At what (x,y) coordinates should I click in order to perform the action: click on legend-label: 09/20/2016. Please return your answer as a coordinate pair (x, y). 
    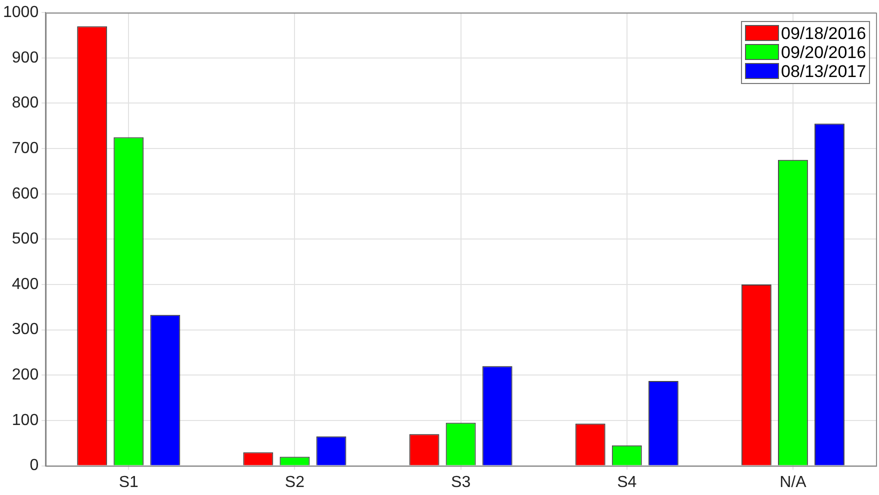
    Looking at the image, I should click on (823, 52).